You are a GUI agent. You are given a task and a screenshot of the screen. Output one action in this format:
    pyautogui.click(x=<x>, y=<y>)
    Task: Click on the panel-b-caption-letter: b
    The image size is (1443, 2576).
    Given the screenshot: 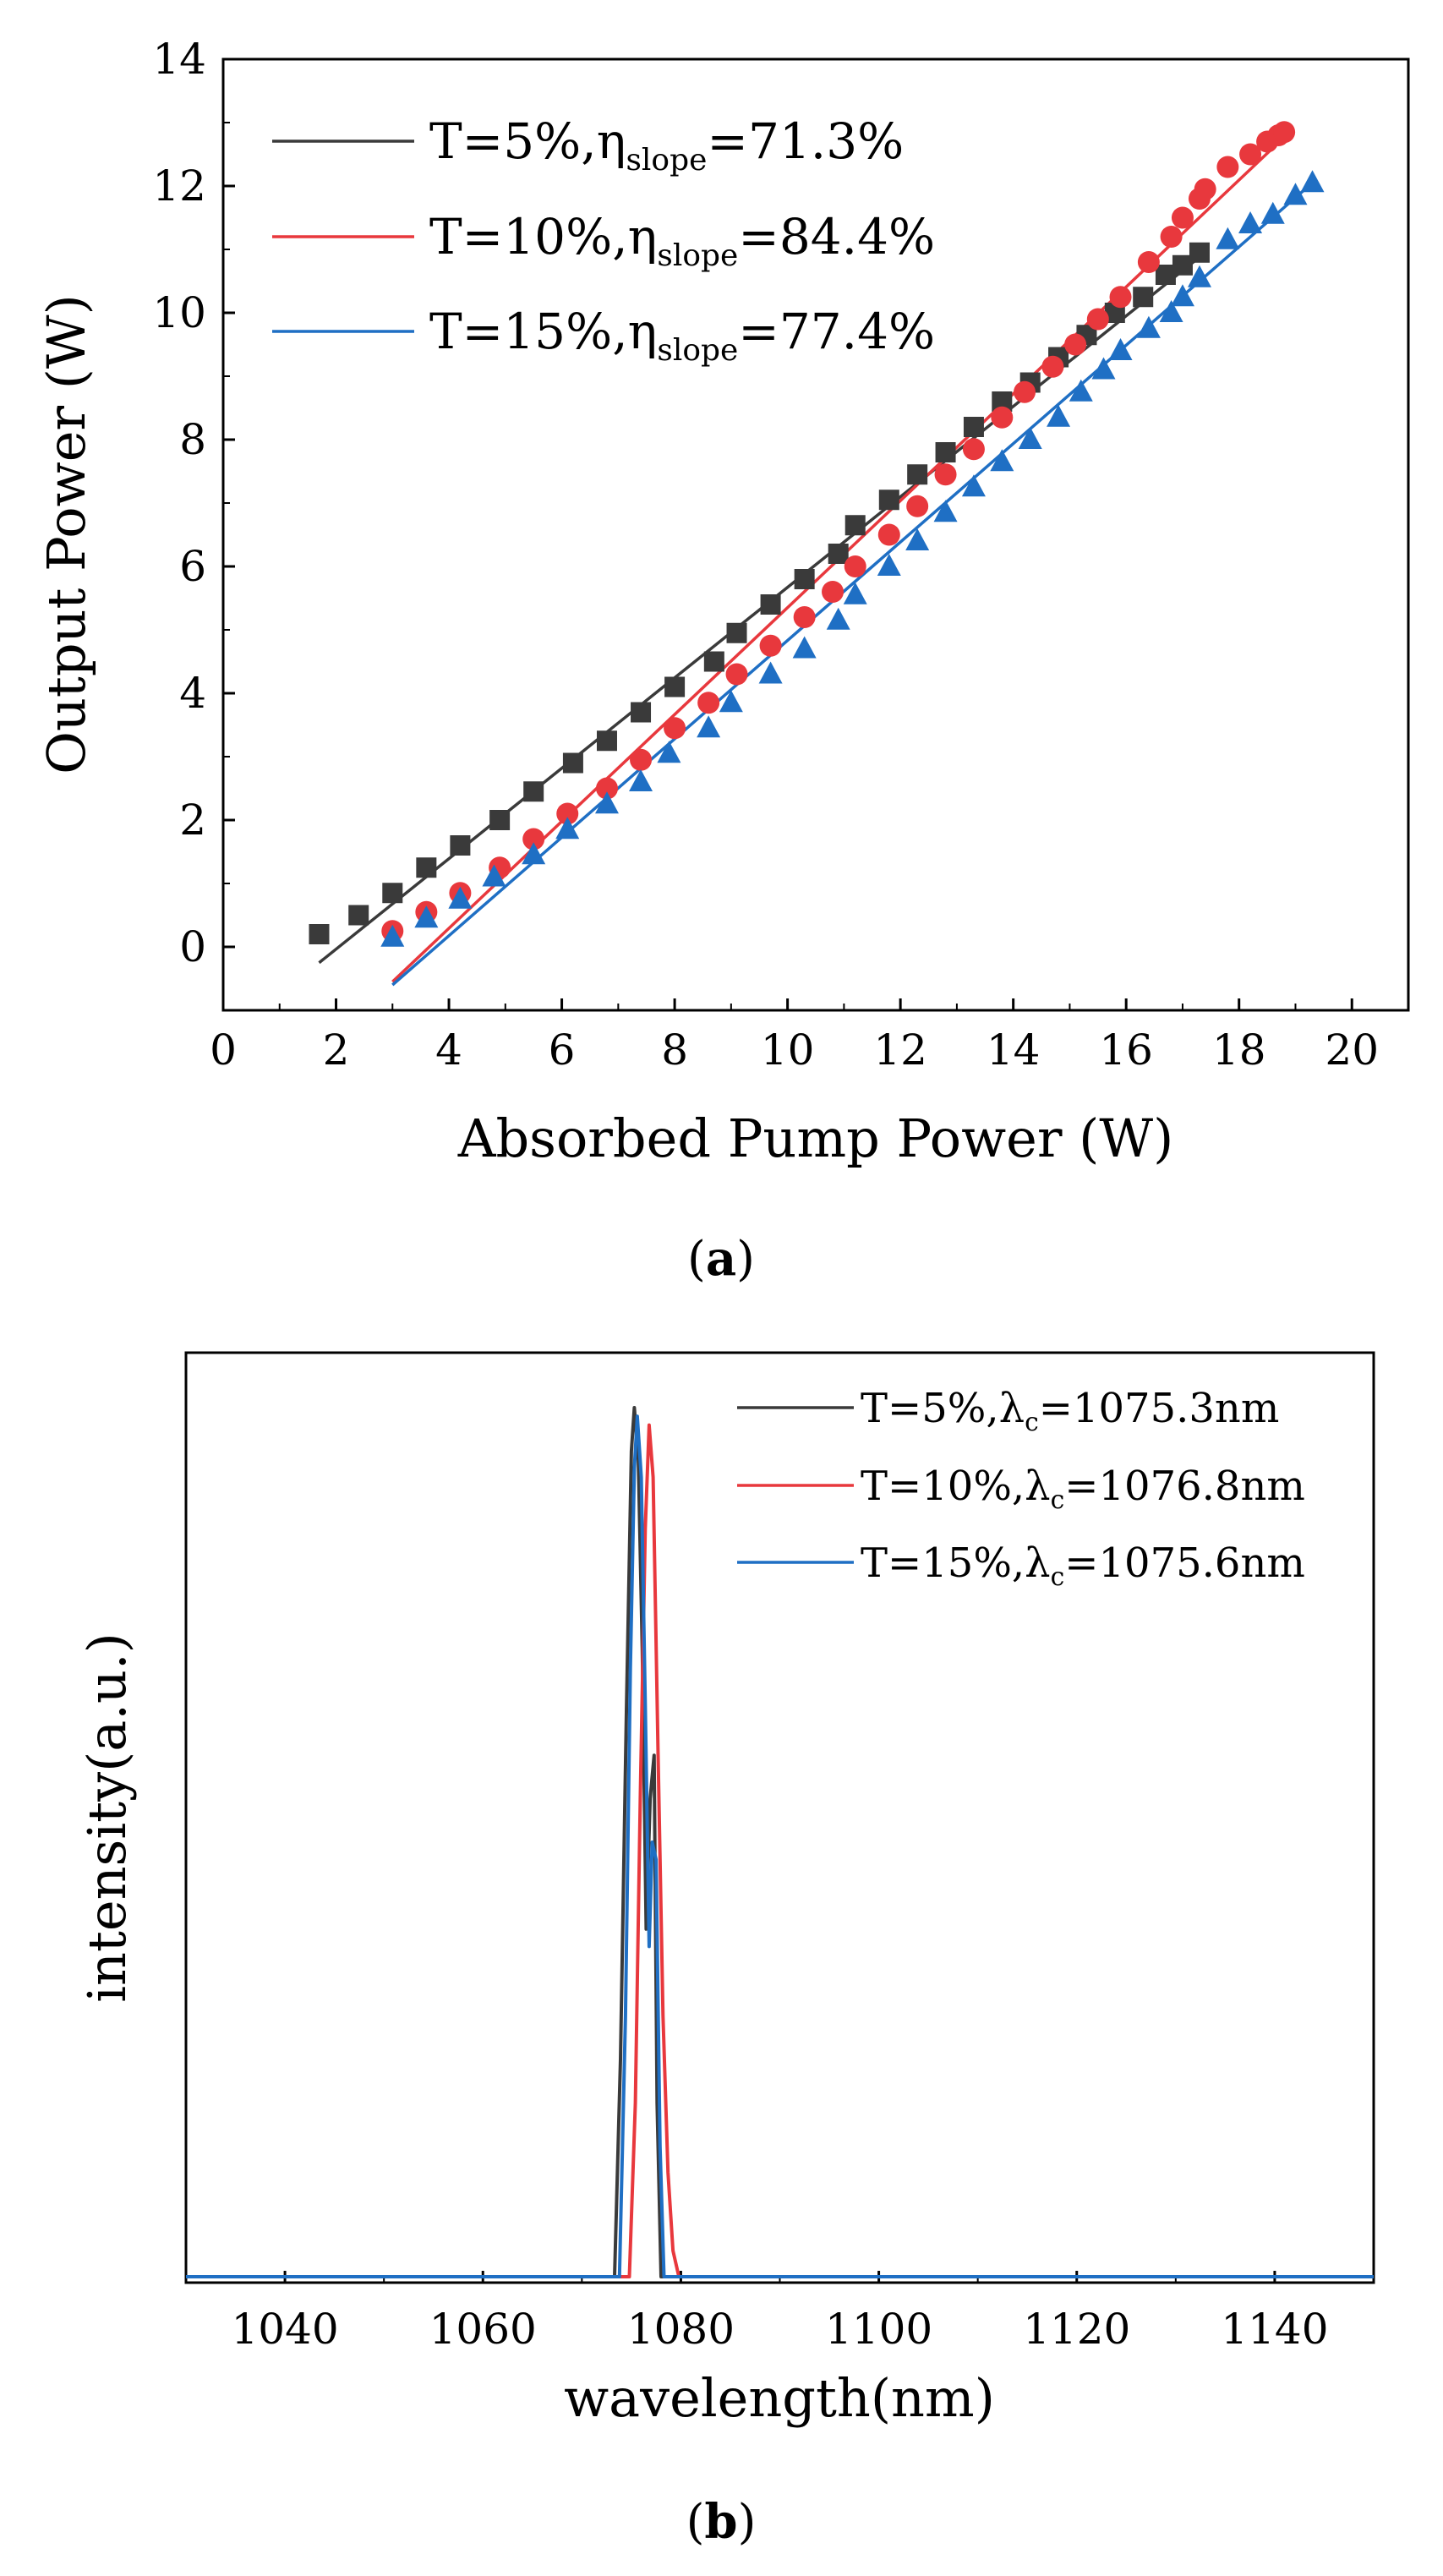 What is the action you would take?
    pyautogui.click(x=720, y=2522)
    